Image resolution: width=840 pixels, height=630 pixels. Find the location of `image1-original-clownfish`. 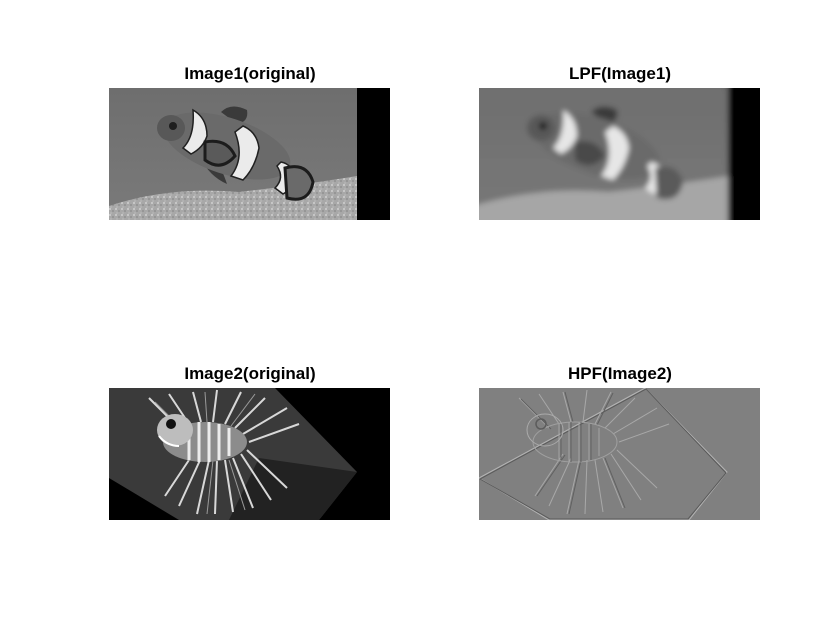

image1-original-clownfish is located at coordinates (249, 154).